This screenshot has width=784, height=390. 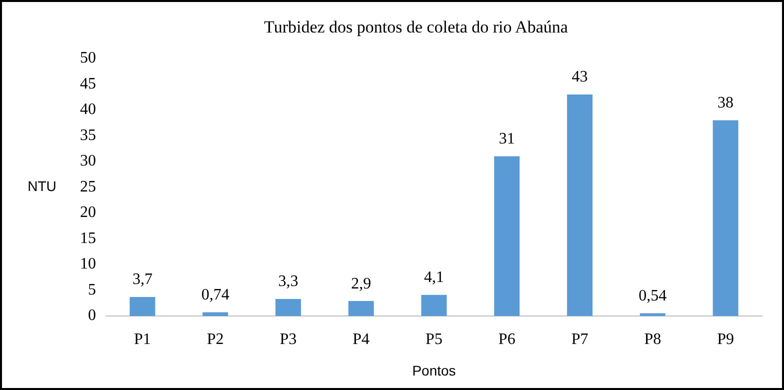 What do you see at coordinates (88, 58) in the screenshot?
I see `y-tick-label: 50` at bounding box center [88, 58].